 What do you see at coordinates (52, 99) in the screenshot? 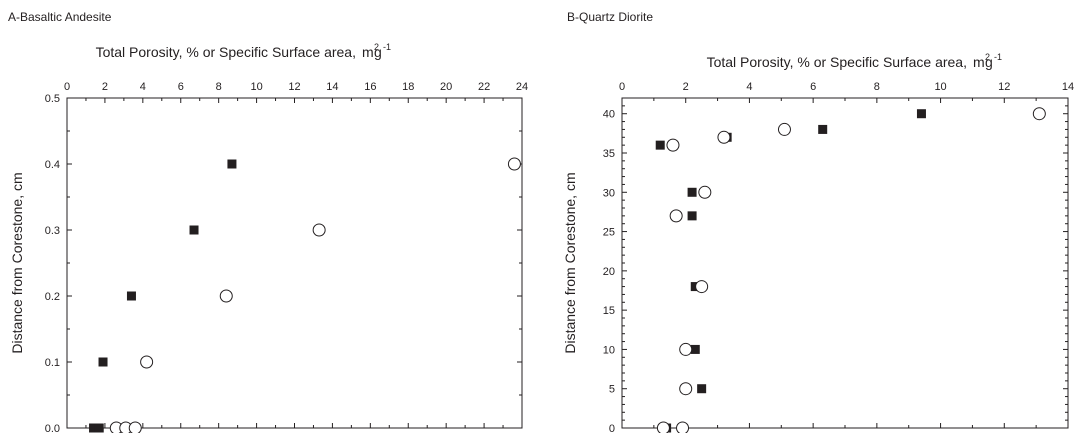
I see `y-tick-label: 0.5` at bounding box center [52, 99].